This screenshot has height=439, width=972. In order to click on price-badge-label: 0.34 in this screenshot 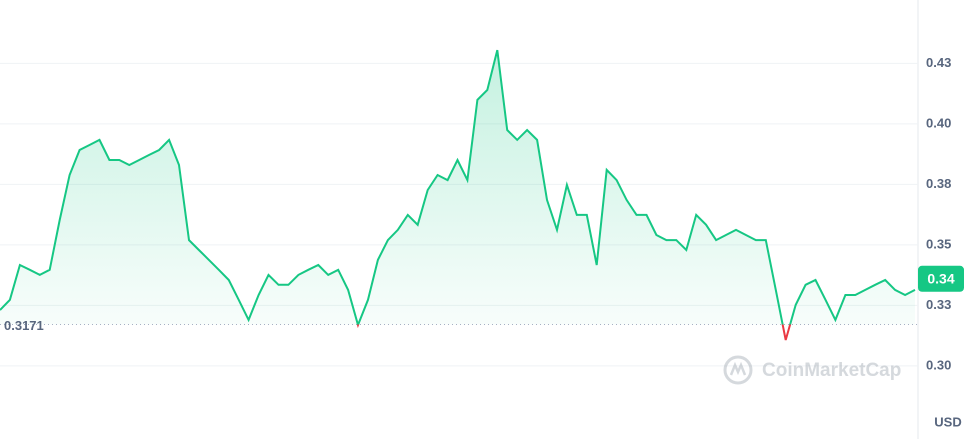, I will do `click(940, 278)`.